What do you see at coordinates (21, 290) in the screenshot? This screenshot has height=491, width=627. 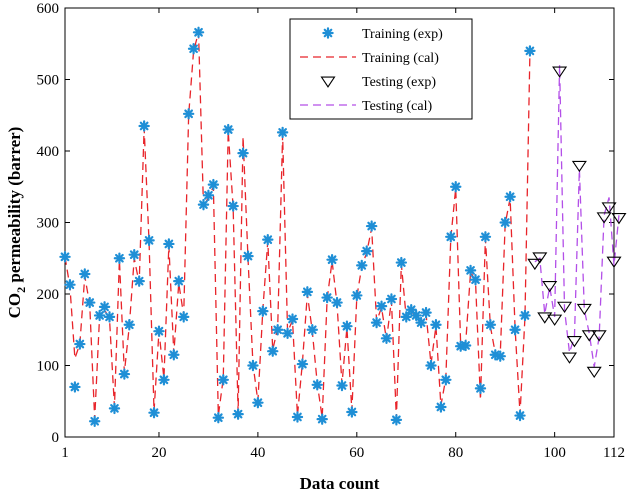 I see `y-axis-title-subscript: 2` at bounding box center [21, 290].